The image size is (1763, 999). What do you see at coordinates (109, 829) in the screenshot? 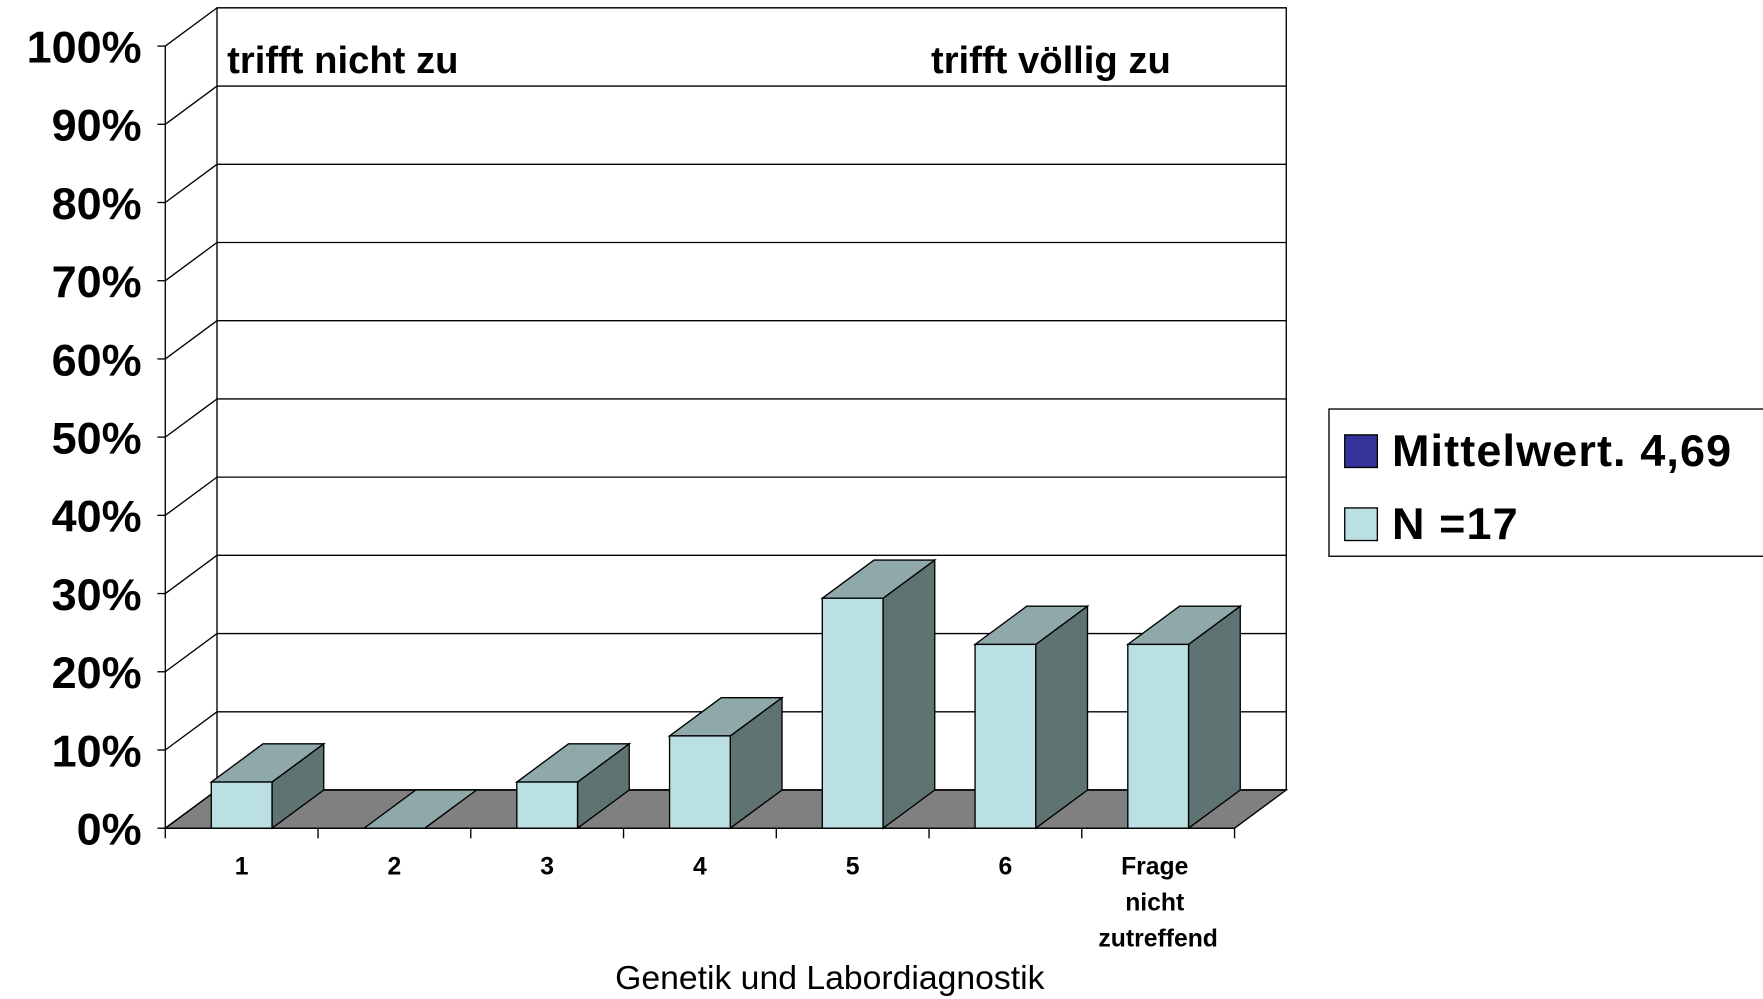
I see `y-tick-label: 0%` at bounding box center [109, 829].